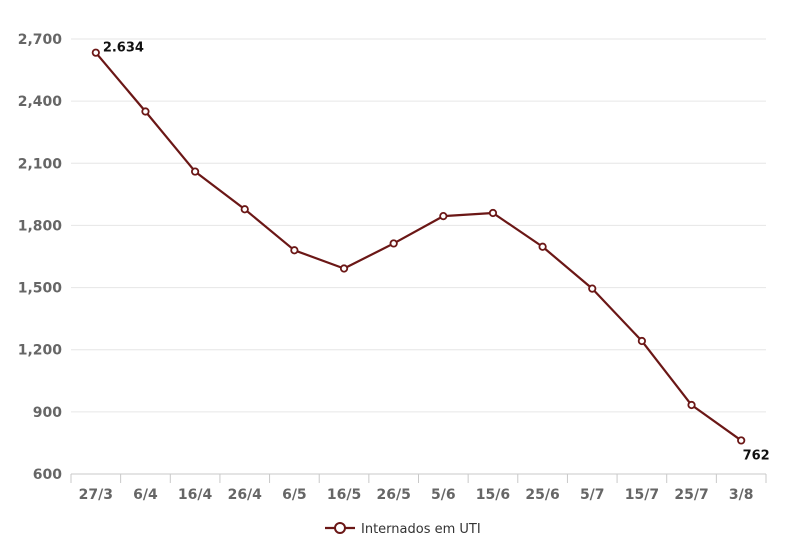 This screenshot has width=800, height=548. I want to click on x-tick-label: 26/5, so click(394, 495).